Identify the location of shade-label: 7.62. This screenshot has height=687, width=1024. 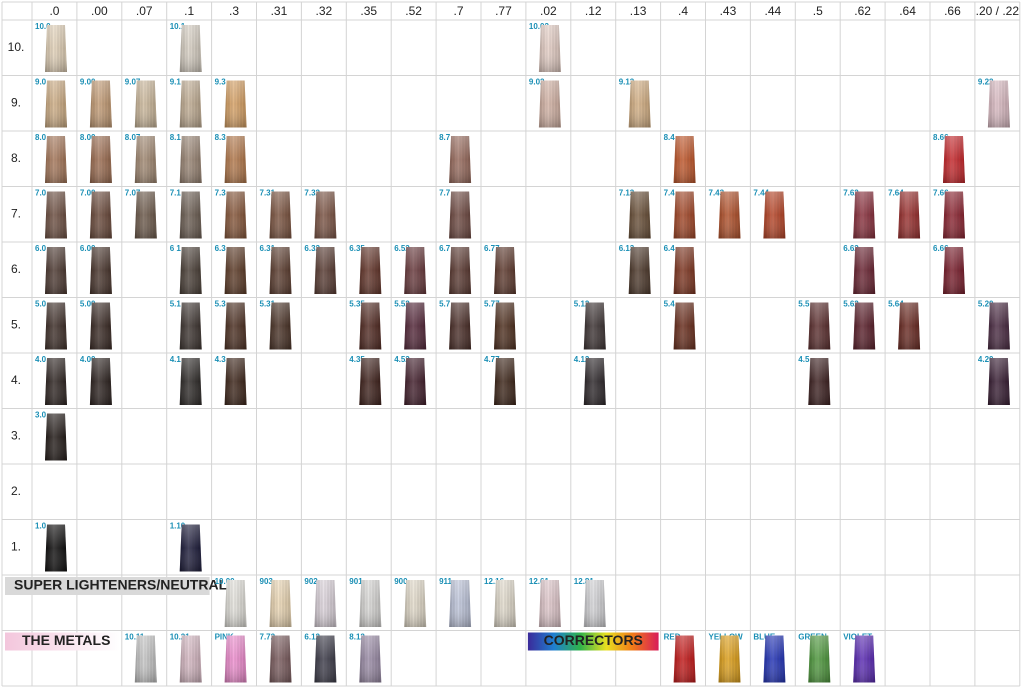
(851, 193).